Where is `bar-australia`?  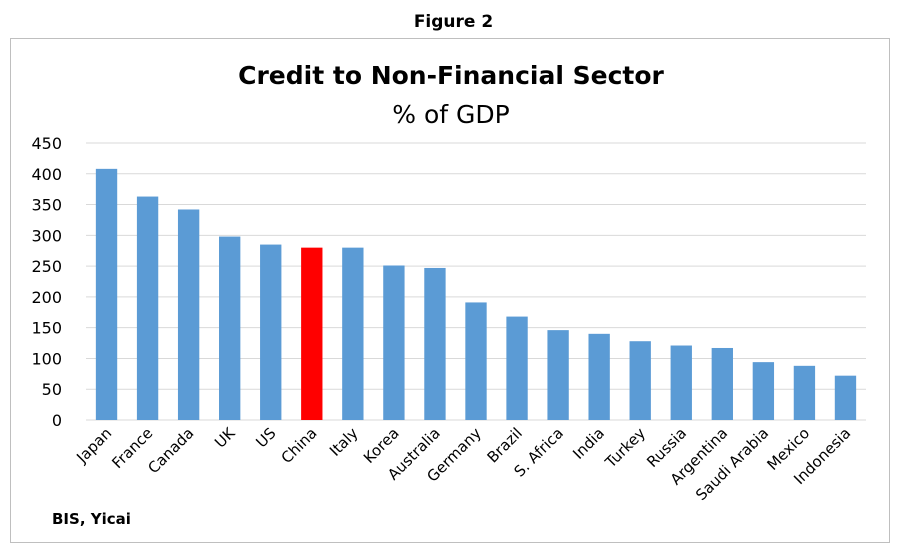 bar-australia is located at coordinates (435, 343).